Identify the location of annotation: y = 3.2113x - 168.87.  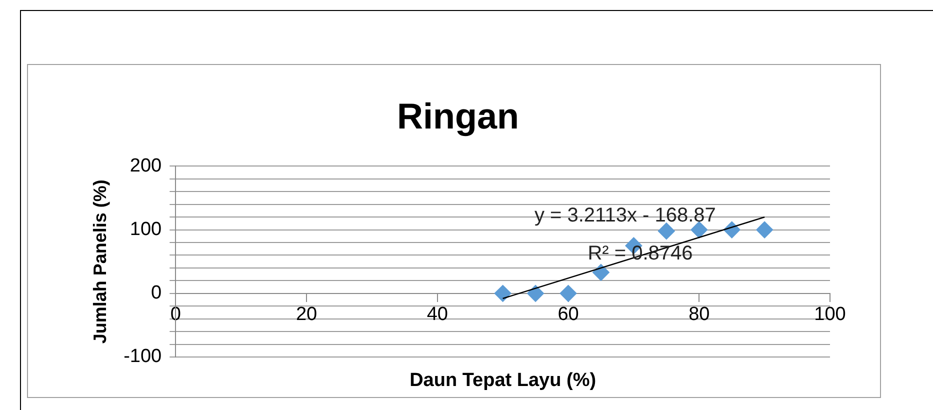
(625, 215).